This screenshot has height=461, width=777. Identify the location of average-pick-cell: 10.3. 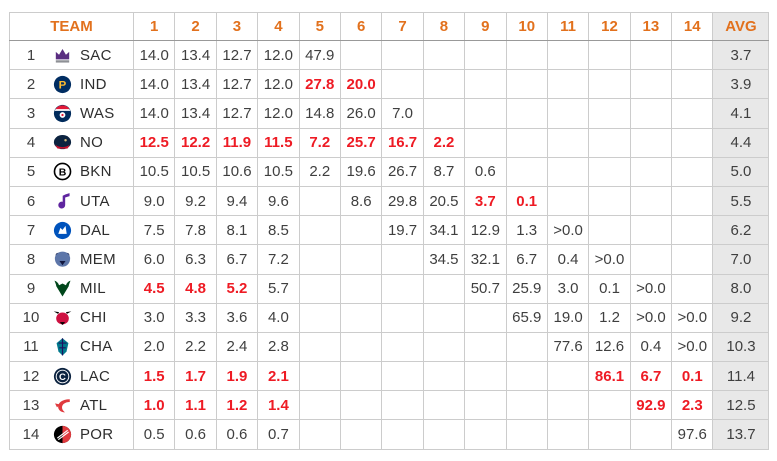
(741, 347).